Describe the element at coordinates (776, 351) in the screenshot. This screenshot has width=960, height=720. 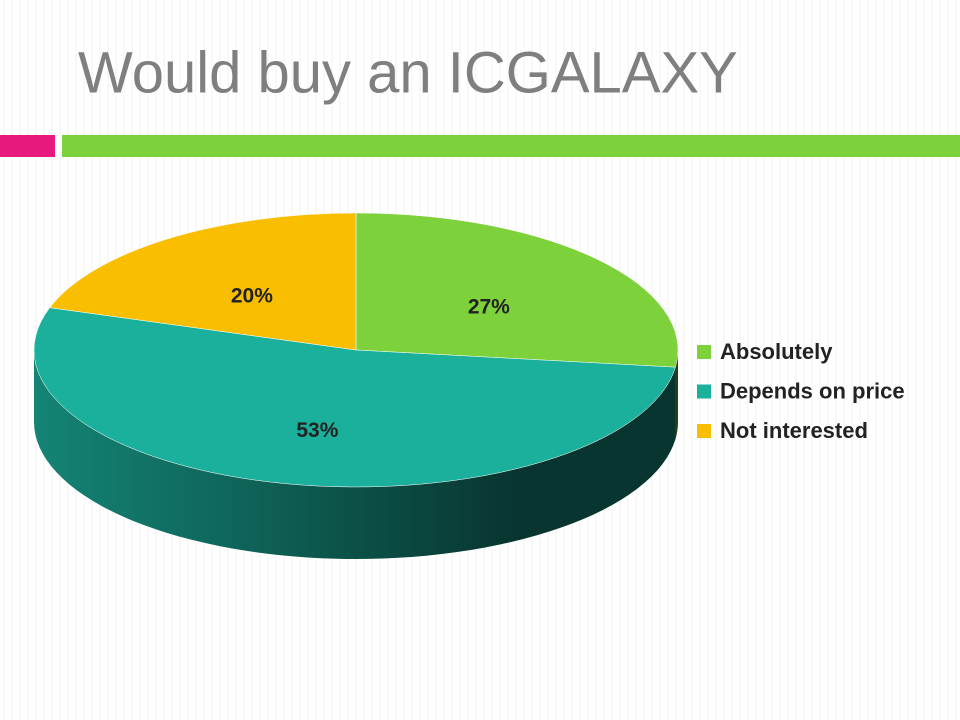
I see `legend-label: Absolutely` at that location.